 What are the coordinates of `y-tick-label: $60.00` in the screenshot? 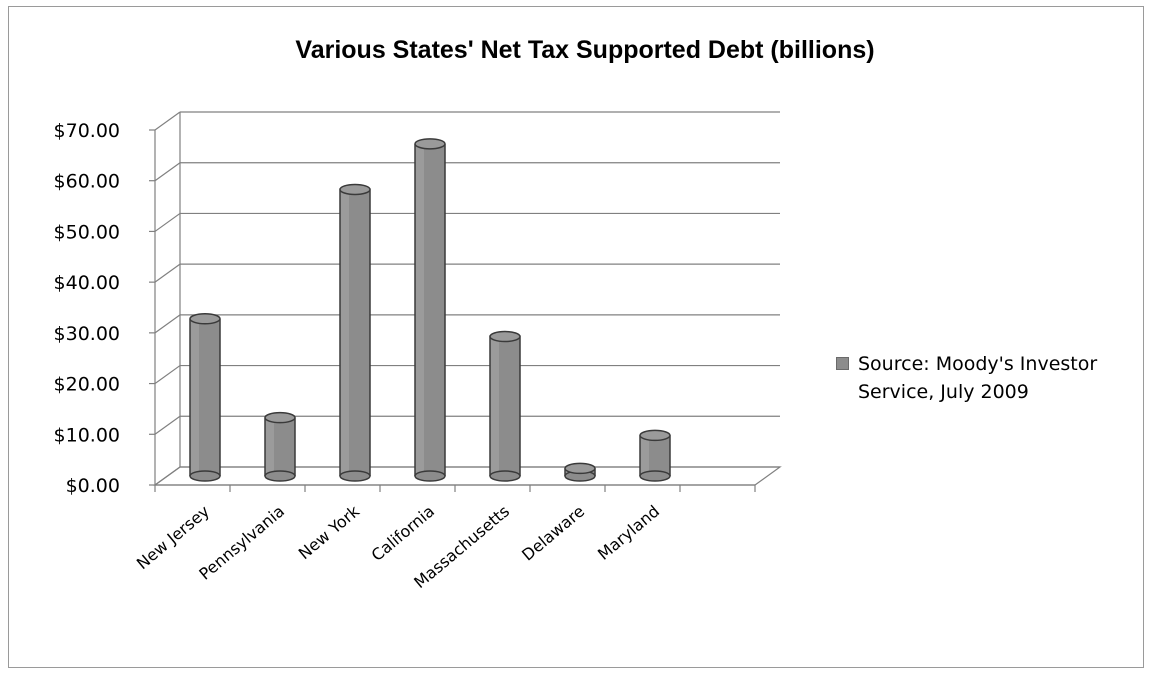 It's located at (87, 182).